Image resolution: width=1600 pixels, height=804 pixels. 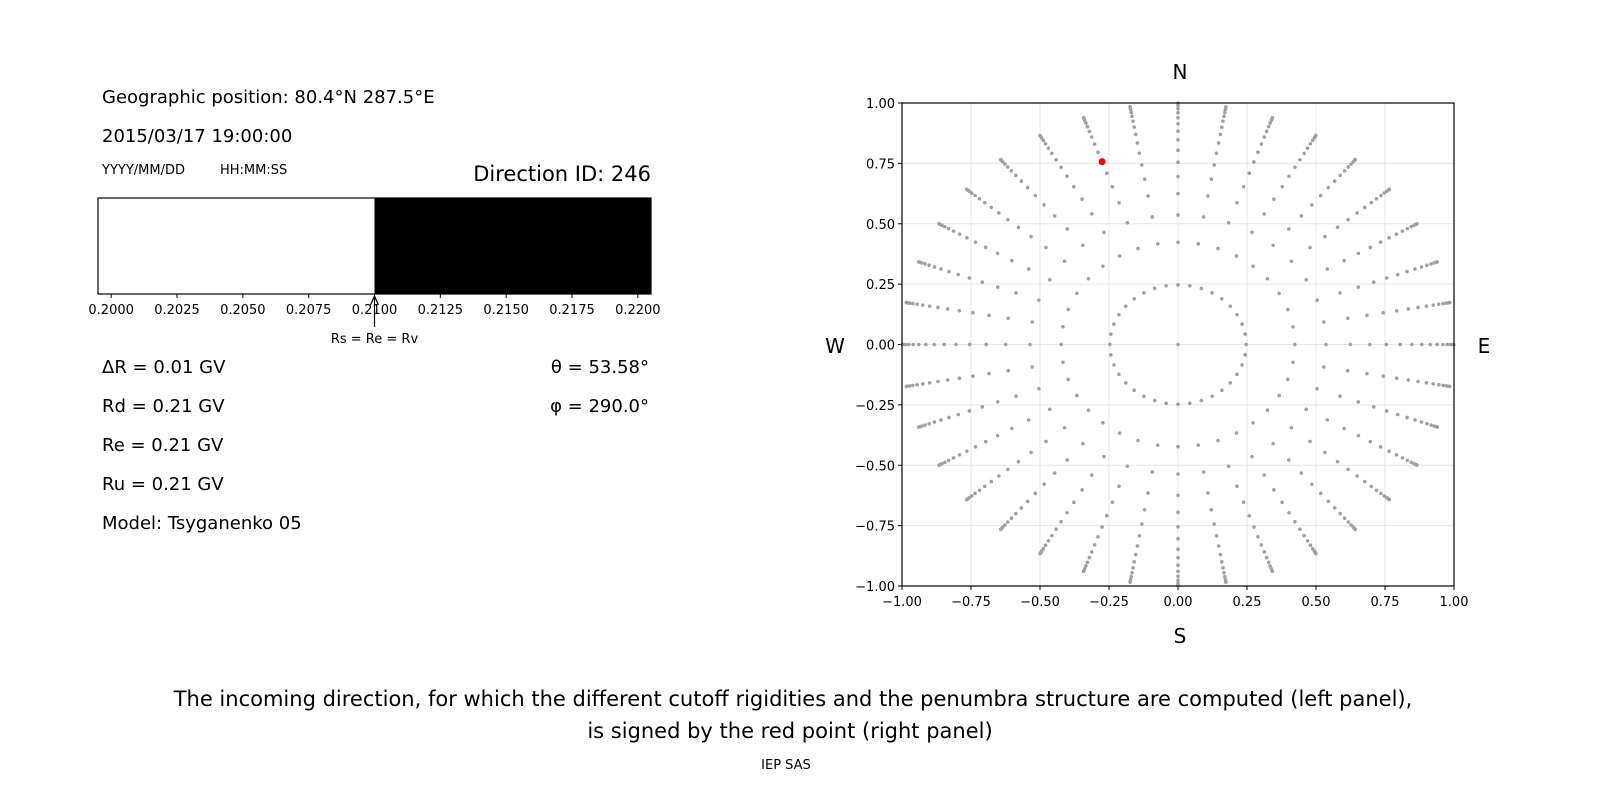 What do you see at coordinates (253, 170) in the screenshot?
I see `time-format: HH:MM:SS` at bounding box center [253, 170].